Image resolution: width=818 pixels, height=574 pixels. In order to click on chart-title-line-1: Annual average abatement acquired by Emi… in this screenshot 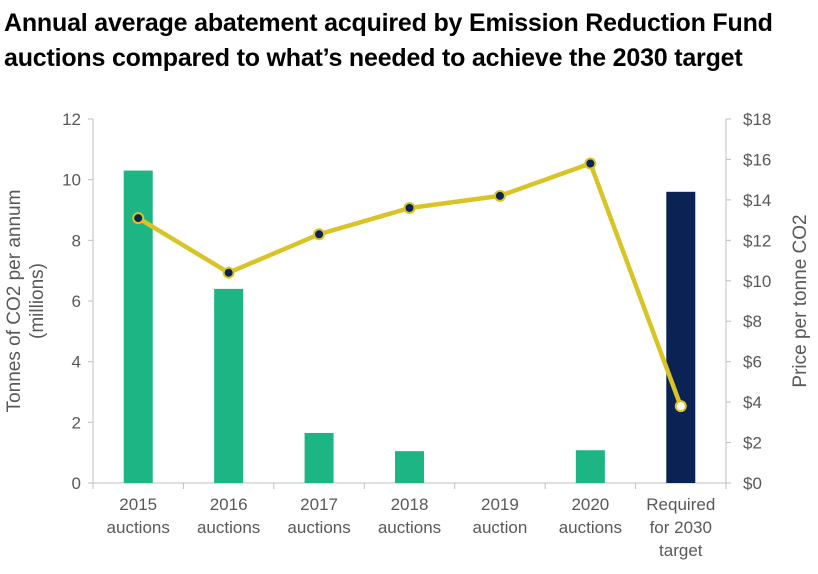, I will do `click(388, 23)`.